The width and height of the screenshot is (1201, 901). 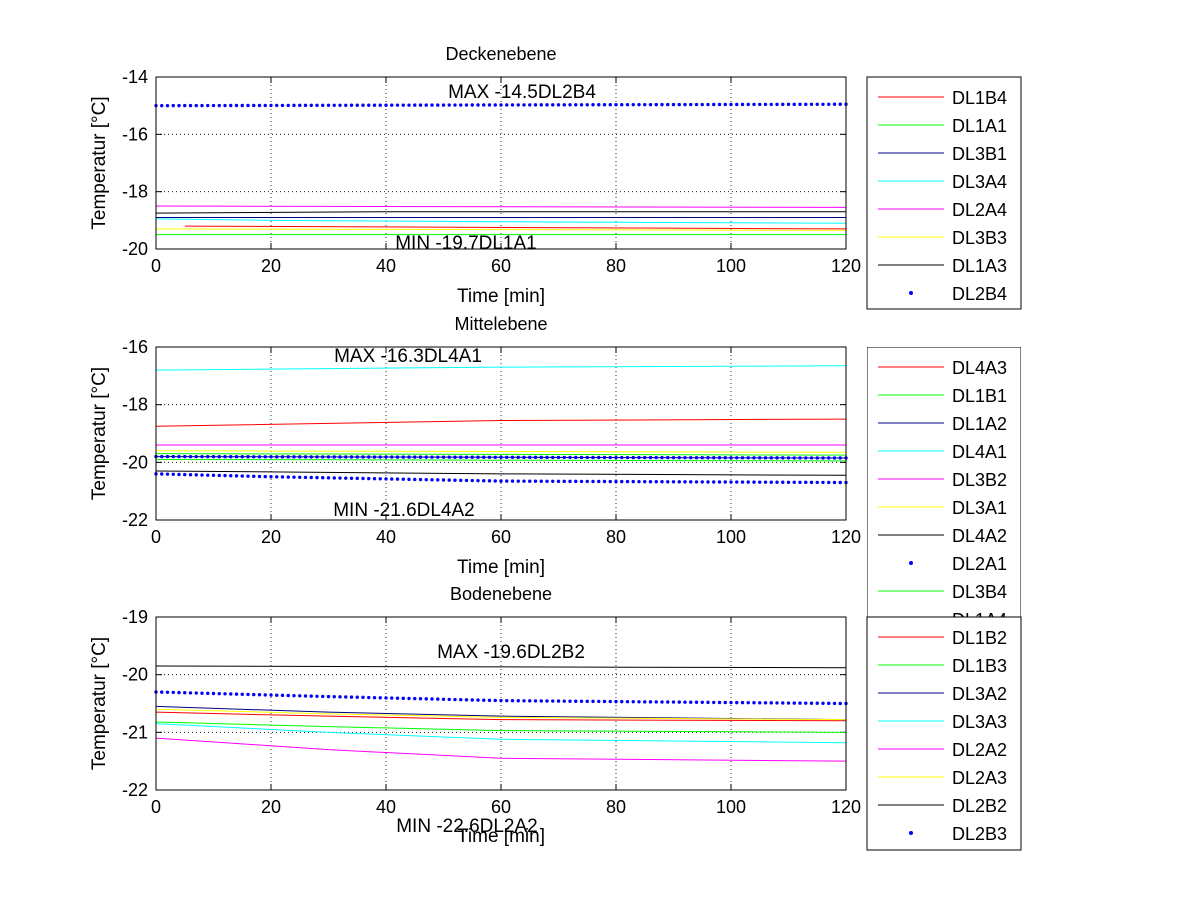 What do you see at coordinates (979, 722) in the screenshot?
I see `legend-label: DL3A3` at bounding box center [979, 722].